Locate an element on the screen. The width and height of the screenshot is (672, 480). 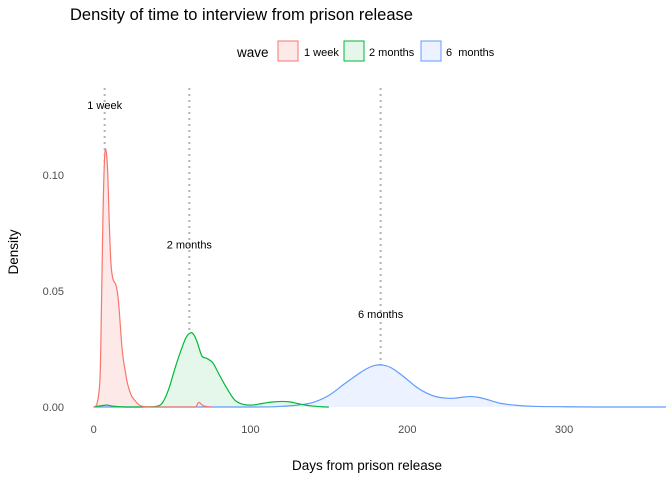
legend-item-1-week: 1 week is located at coordinates (308, 51).